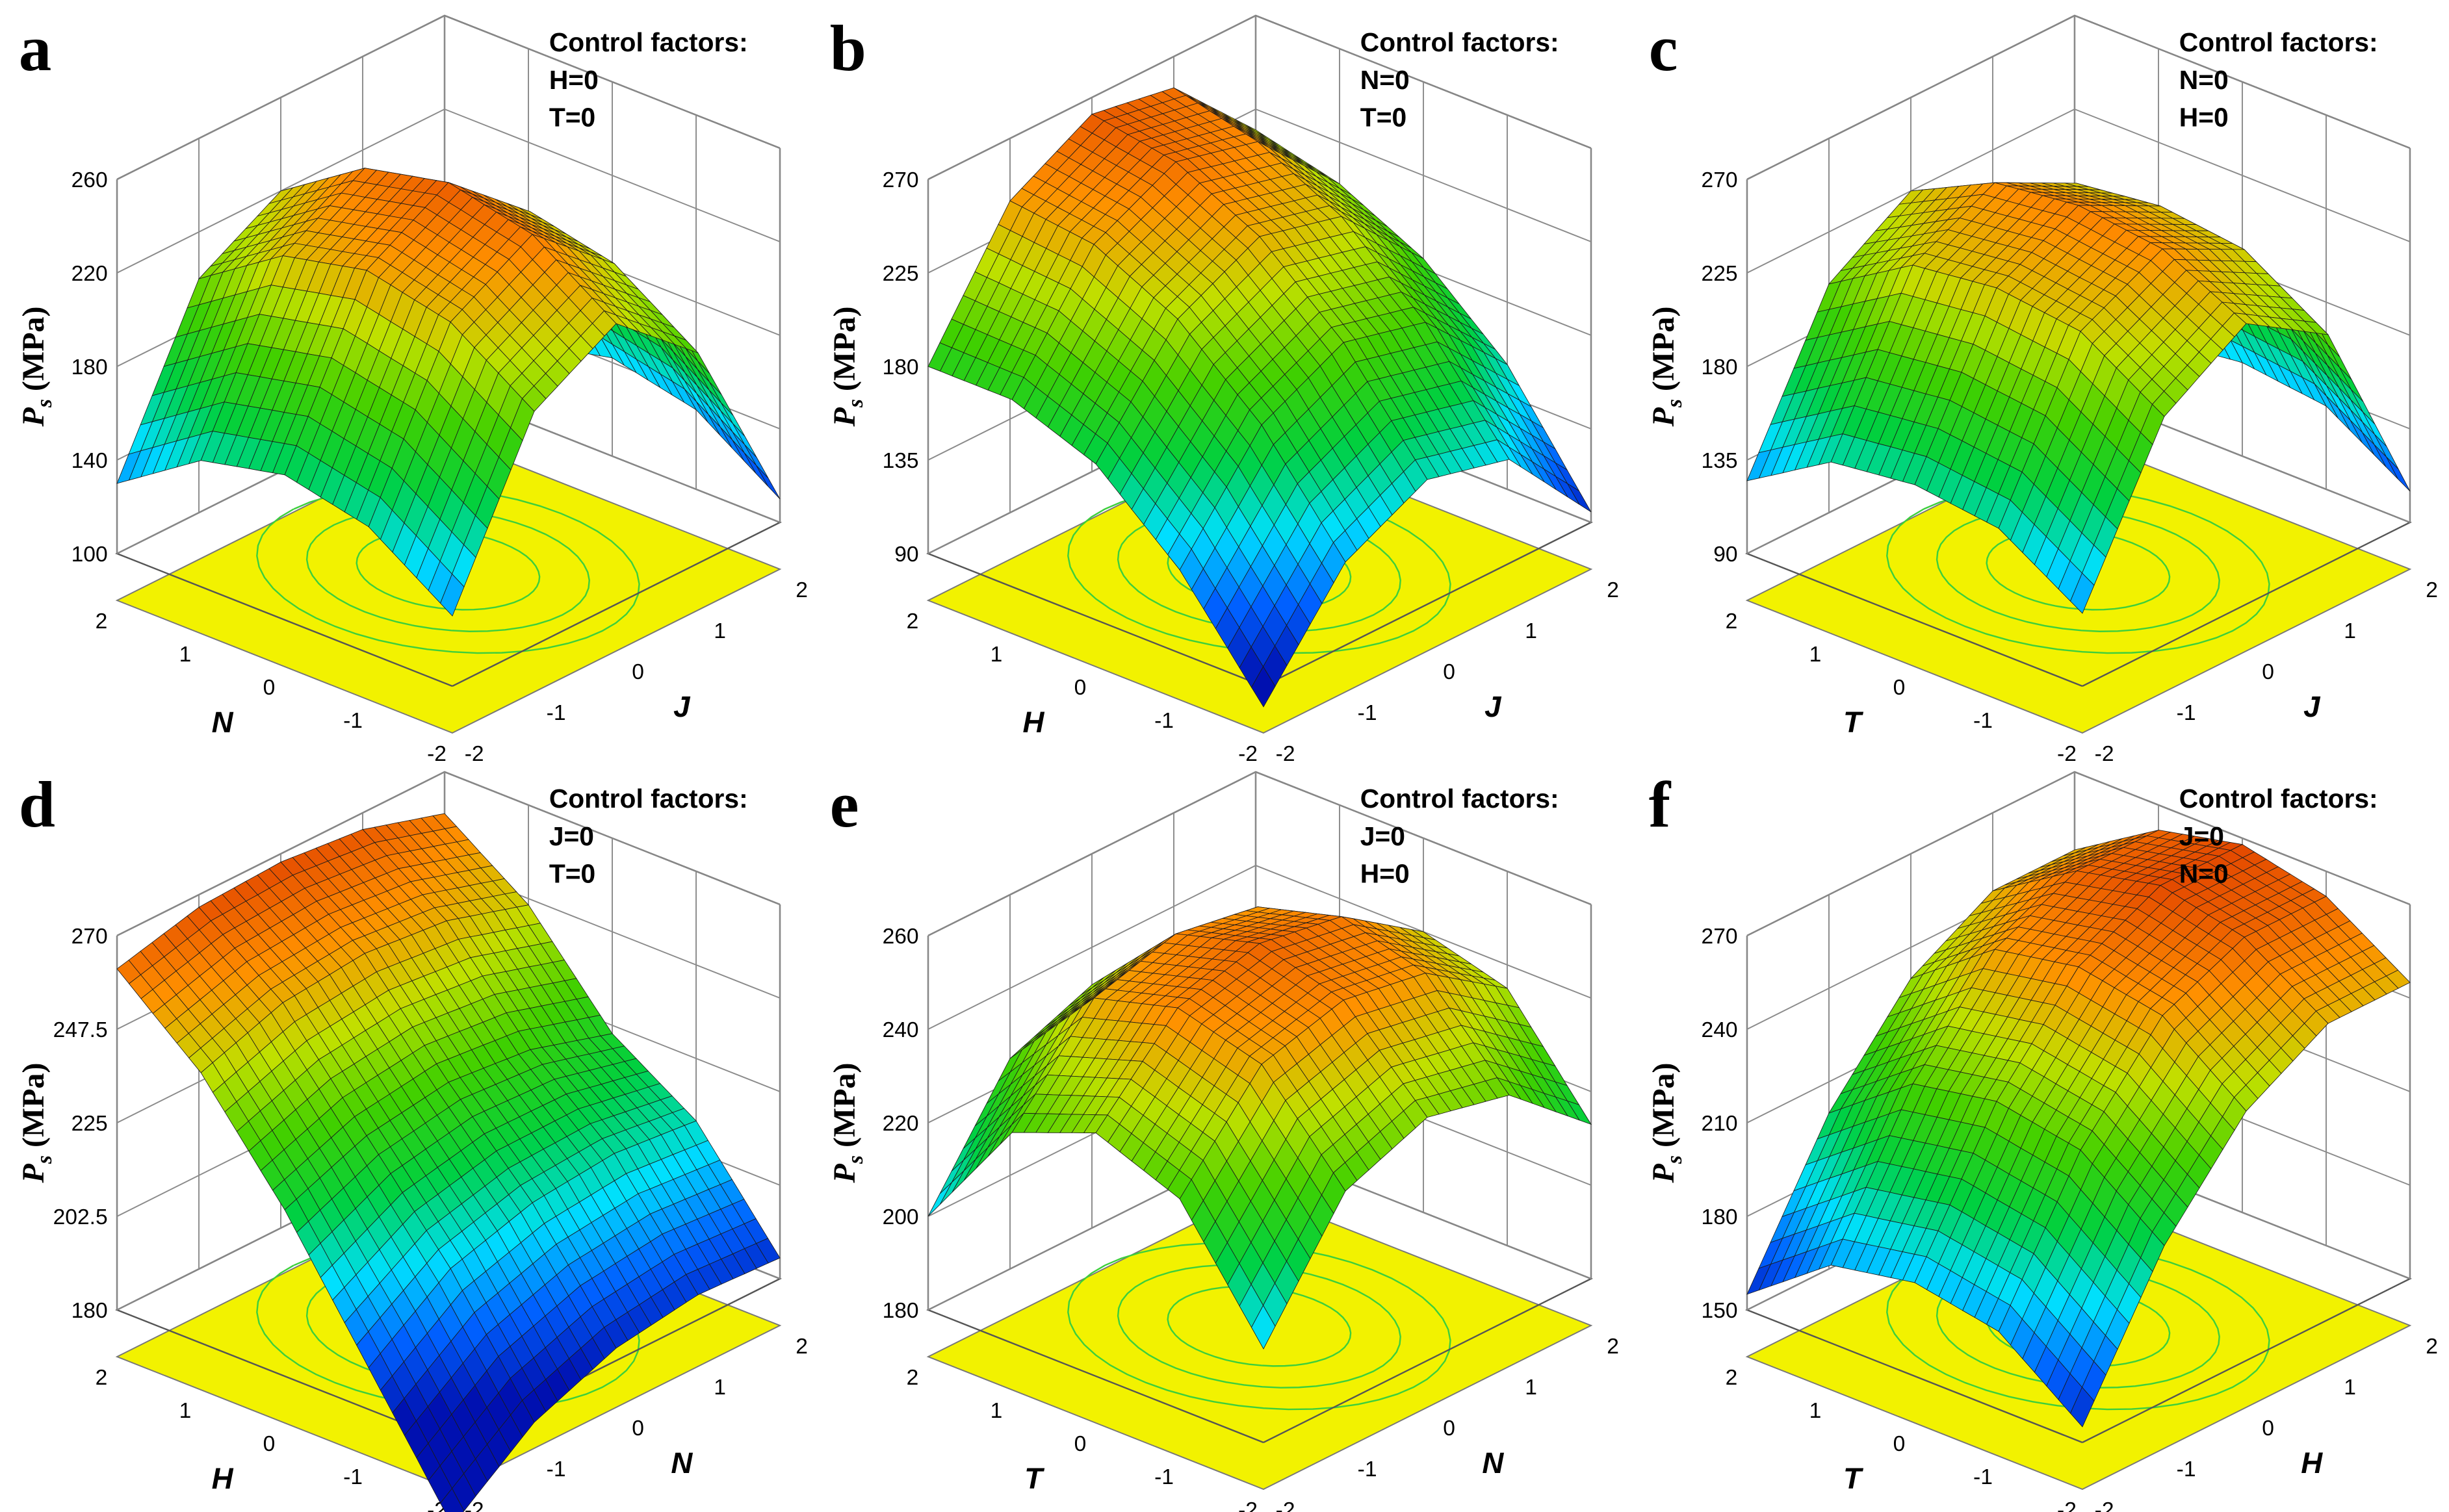 The image size is (2449, 1512). What do you see at coordinates (1720, 461) in the screenshot?
I see `z-tick-label: 135` at bounding box center [1720, 461].